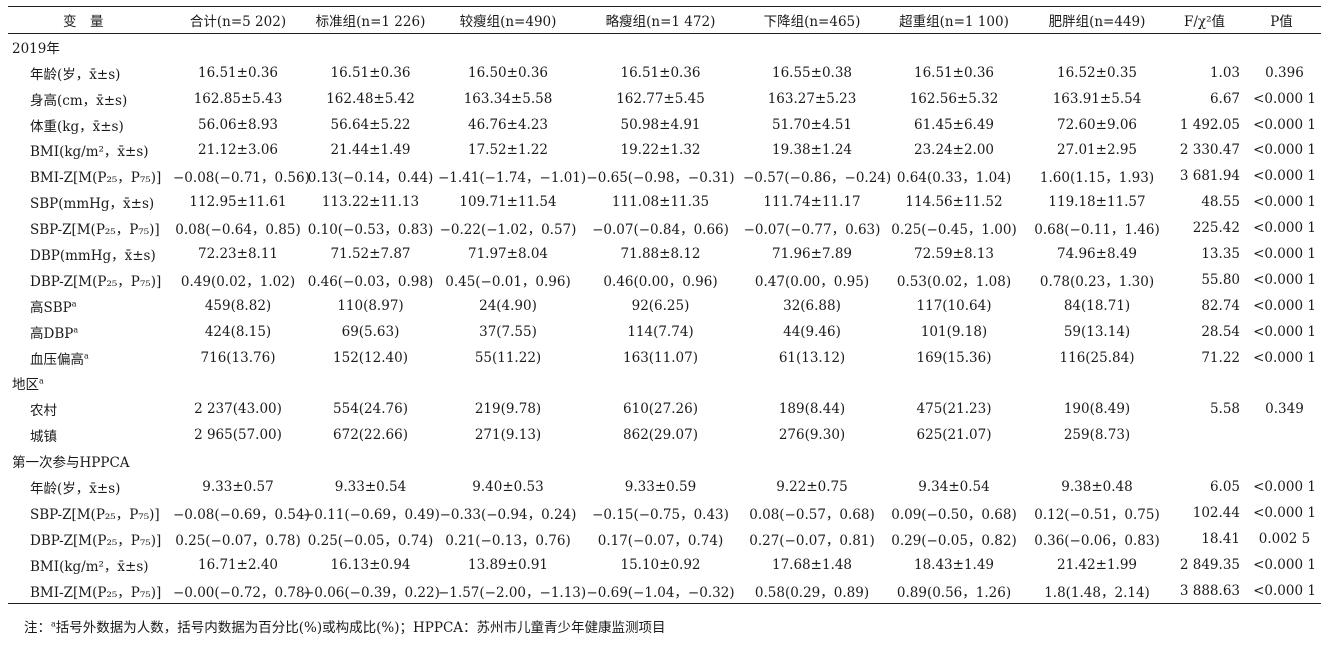 The width and height of the screenshot is (1329, 645). I want to click on header-slightly-thin: 略瘦组(n=1 472), so click(660, 21).